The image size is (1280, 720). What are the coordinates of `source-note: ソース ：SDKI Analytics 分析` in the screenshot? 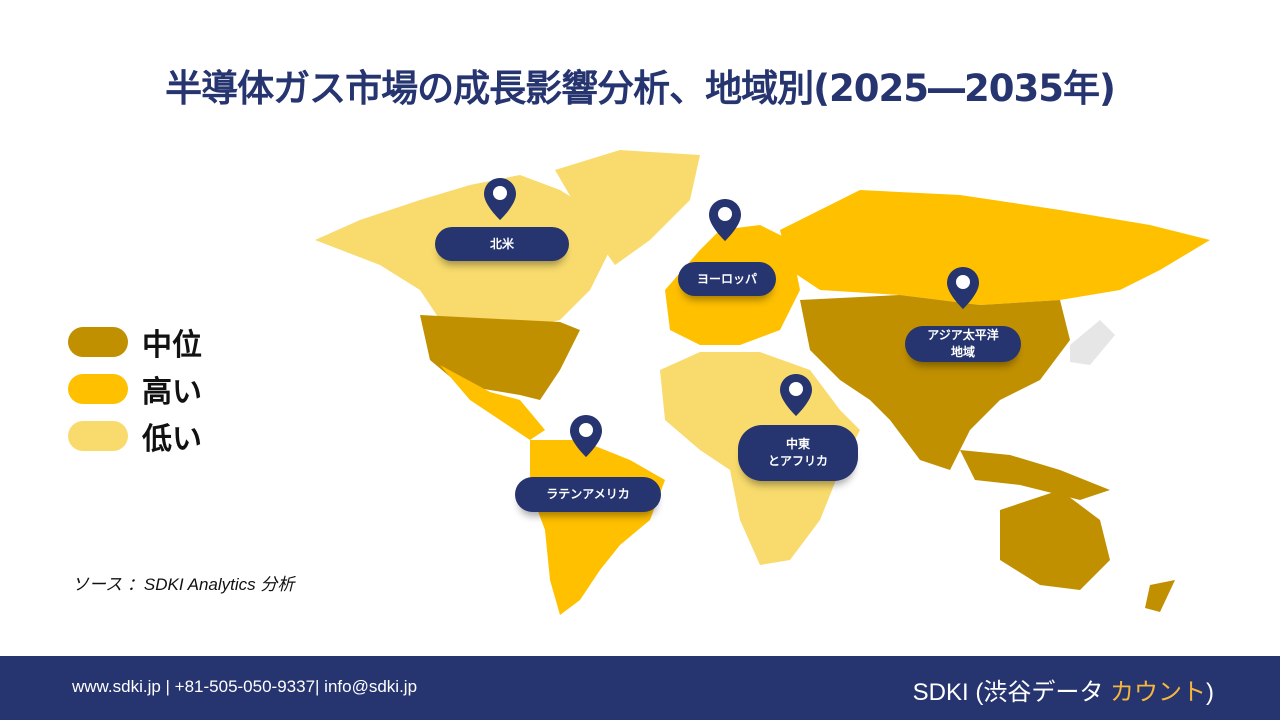 It's located at (183, 584).